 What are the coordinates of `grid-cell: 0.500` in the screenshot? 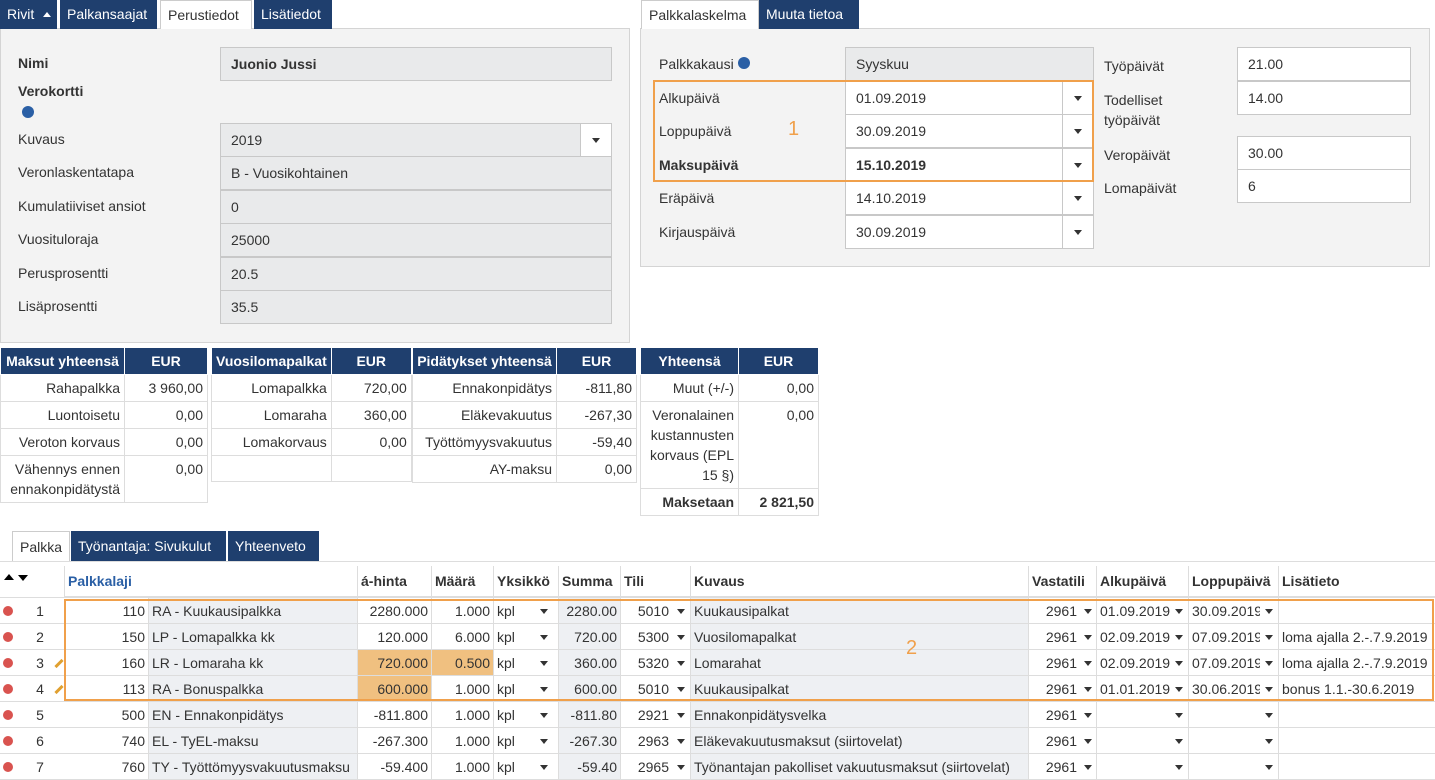 It's located at (462, 663).